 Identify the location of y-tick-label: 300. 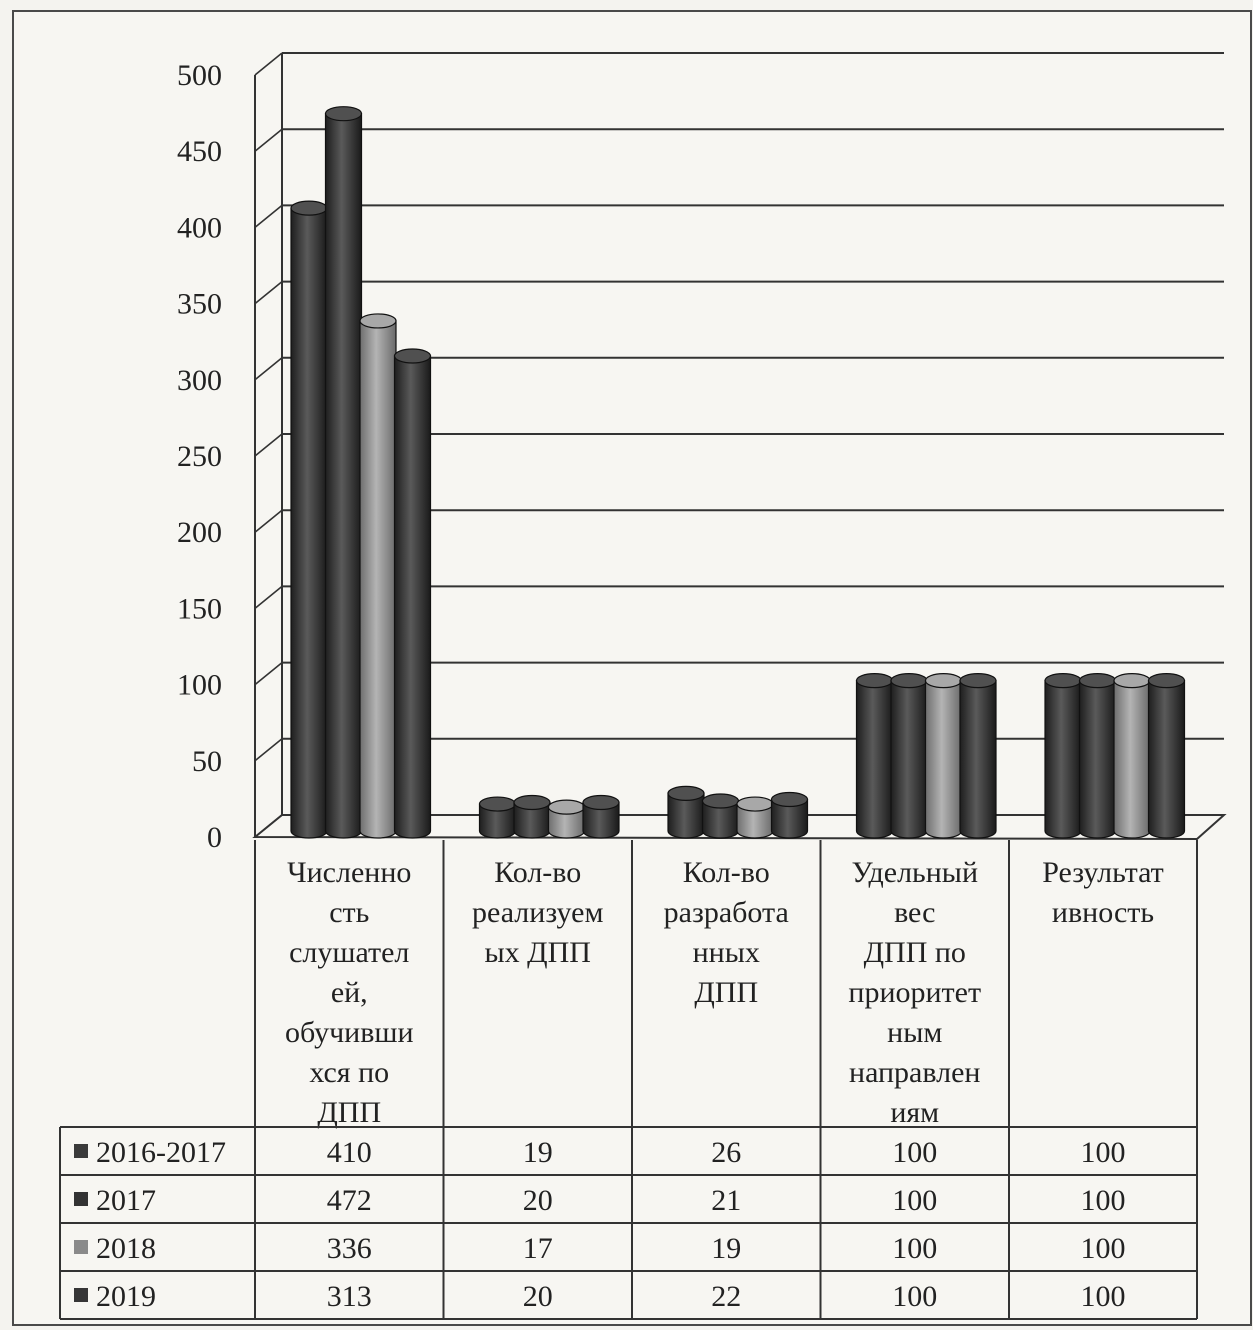
(199, 380).